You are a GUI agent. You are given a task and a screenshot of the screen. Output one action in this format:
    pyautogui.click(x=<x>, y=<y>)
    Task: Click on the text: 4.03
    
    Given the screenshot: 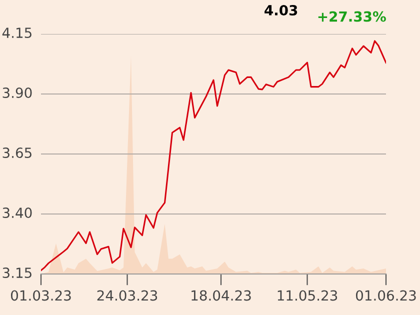 What is the action you would take?
    pyautogui.click(x=281, y=10)
    